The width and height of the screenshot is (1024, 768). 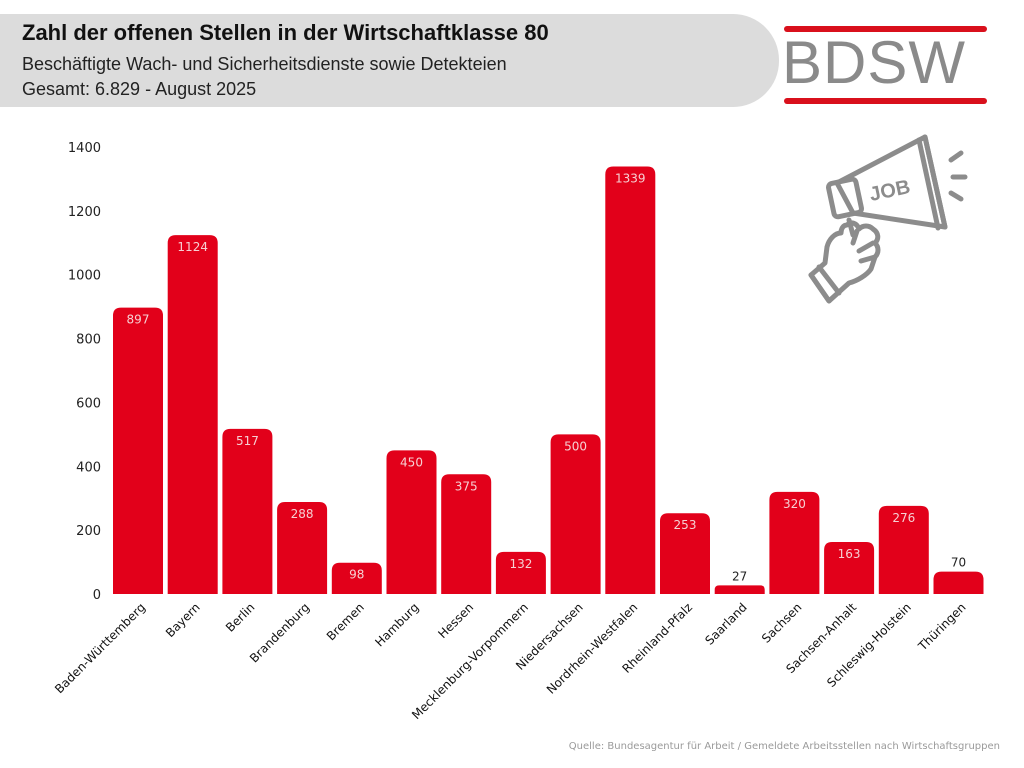 I want to click on bar-value-label: 320, so click(x=794, y=504).